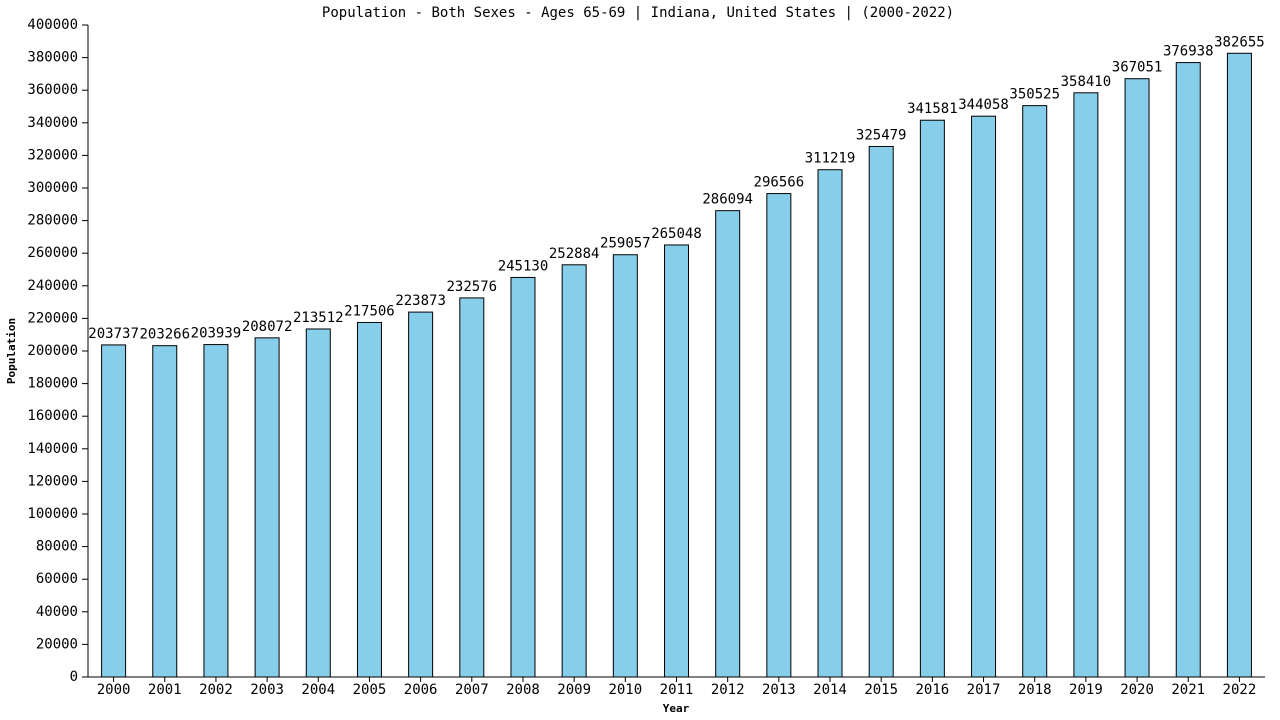 The width and height of the screenshot is (1280, 720). Describe the element at coordinates (52, 58) in the screenshot. I see `y-tick-label: 380000` at that location.